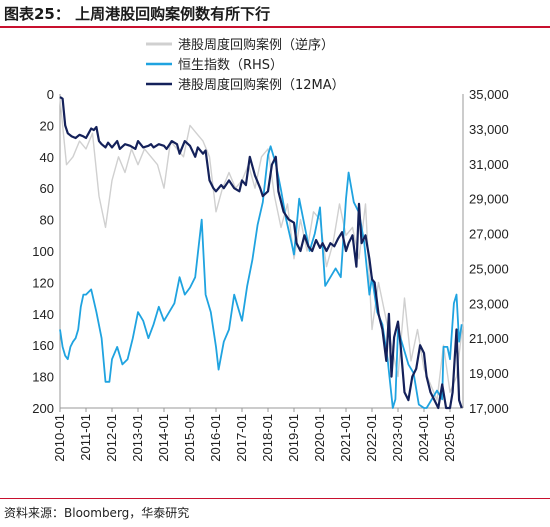 The width and height of the screenshot is (550, 527). Describe the element at coordinates (489, 373) in the screenshot. I see `y-right-tick-label: 19,000` at that location.